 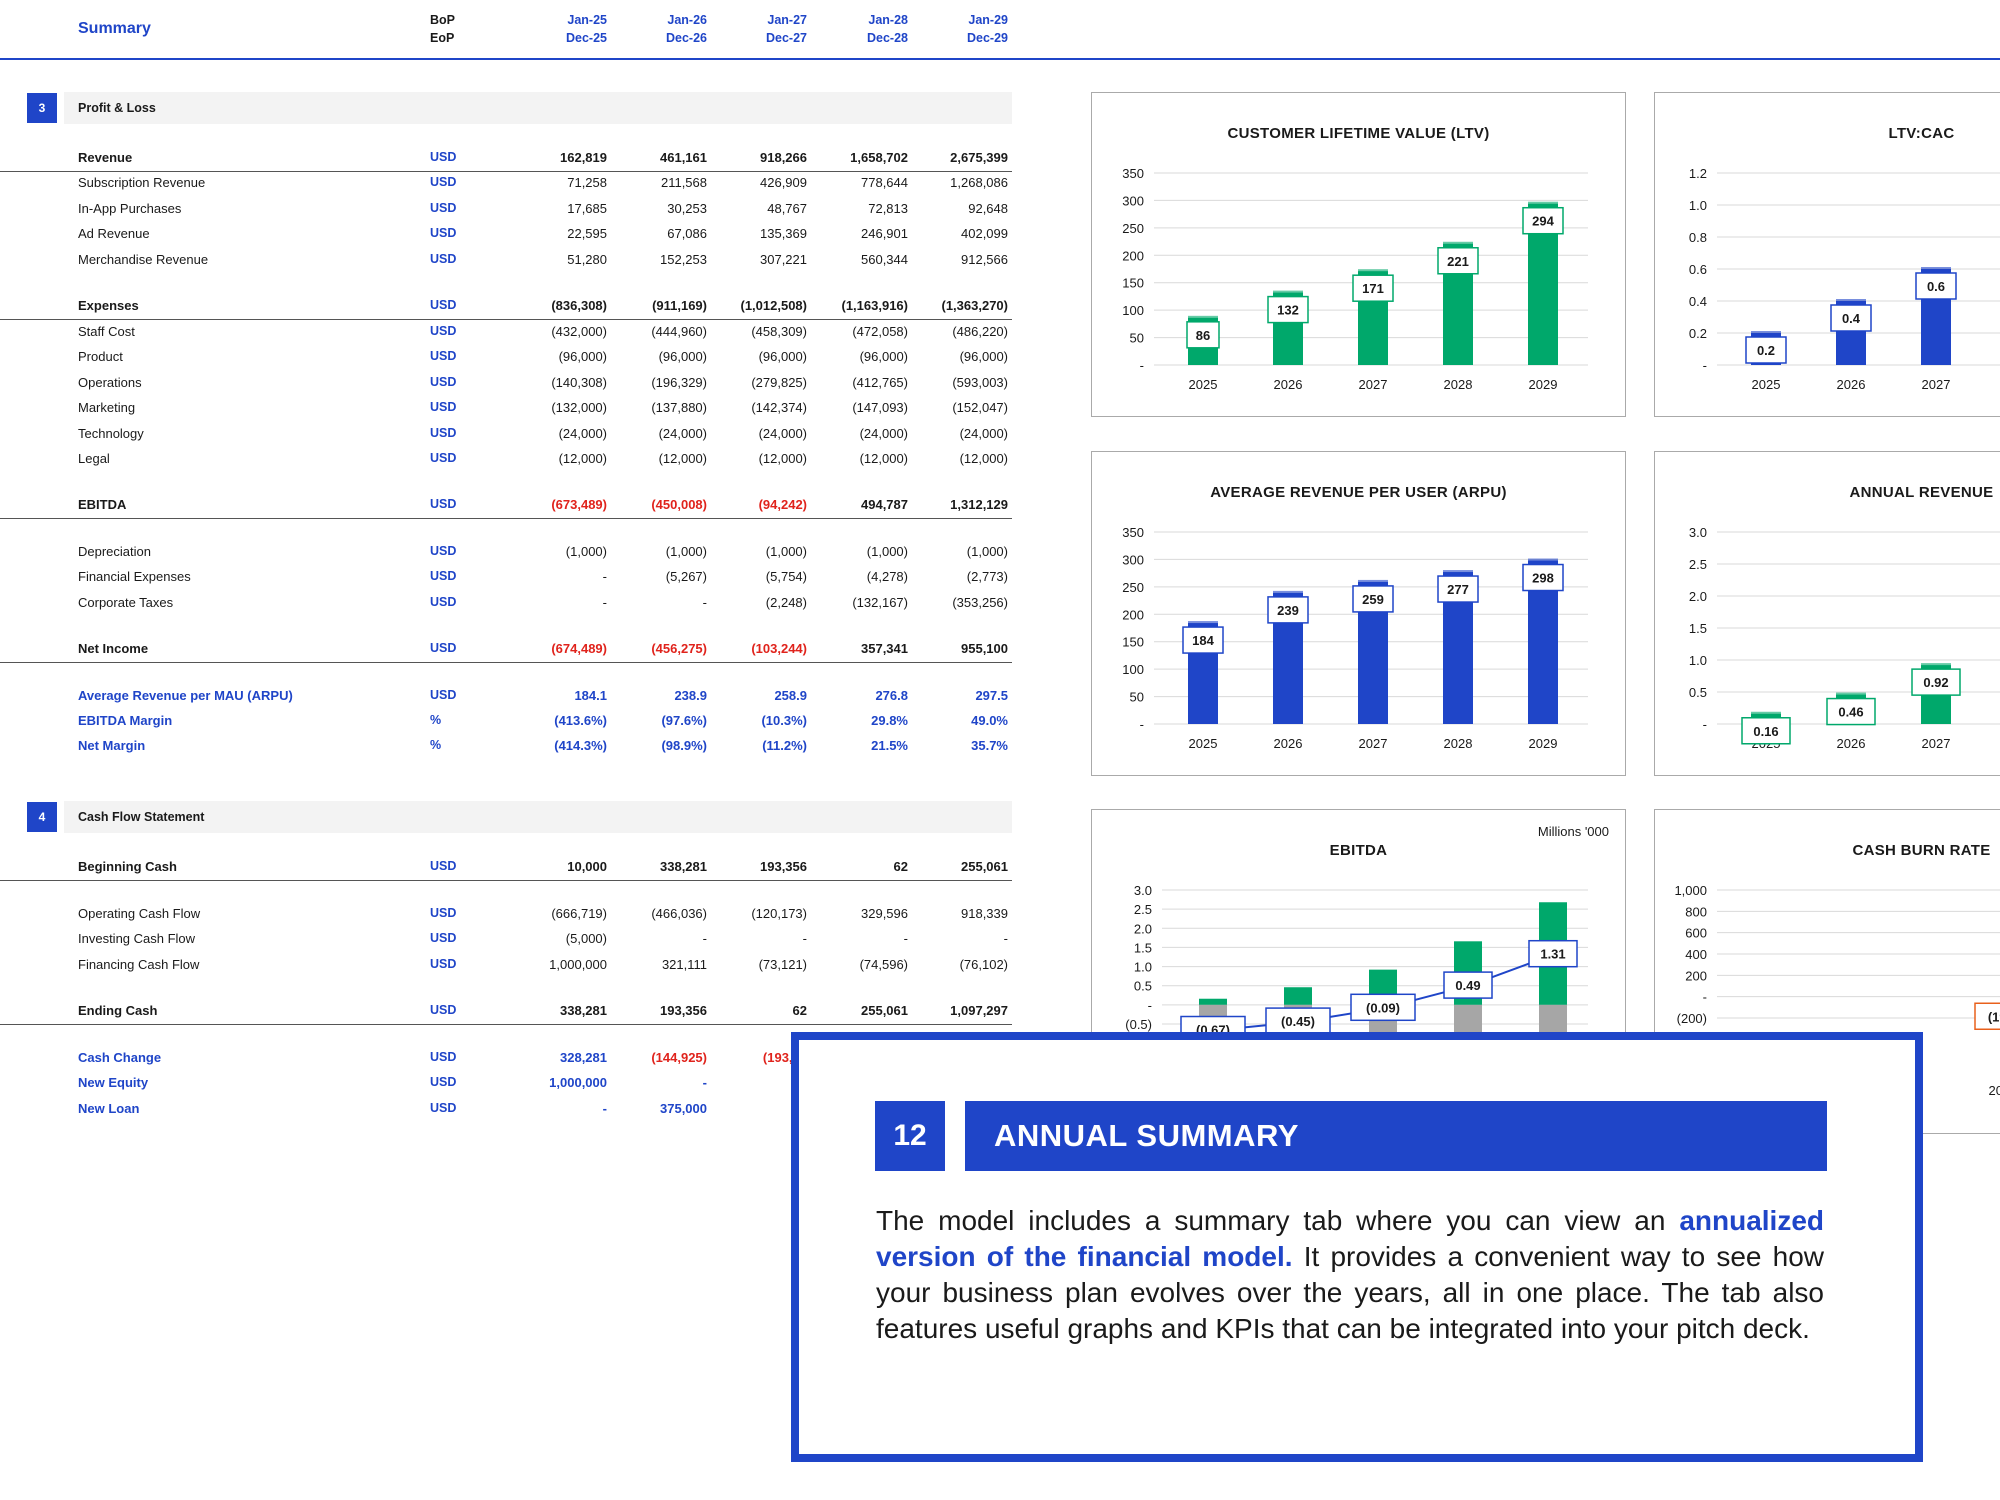 What do you see at coordinates (779, 331) in the screenshot?
I see `row-value: (458,309)` at bounding box center [779, 331].